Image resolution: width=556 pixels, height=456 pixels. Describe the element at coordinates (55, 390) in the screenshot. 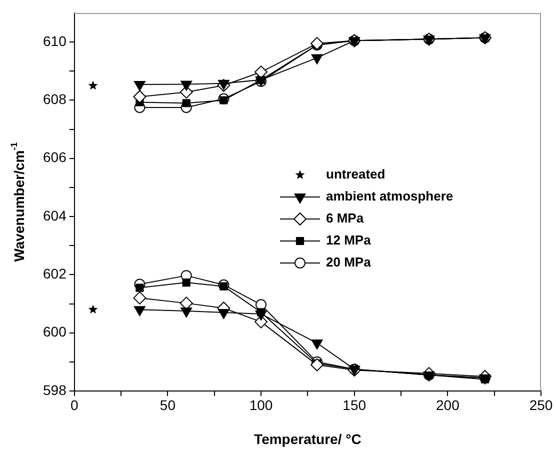

I see `y-tick-label: 598` at that location.